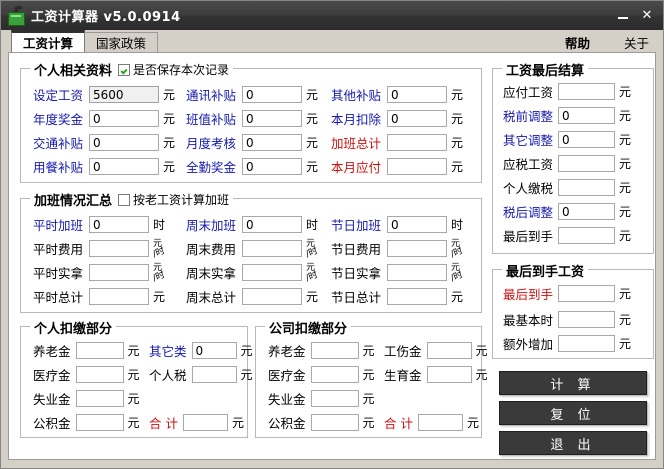  What do you see at coordinates (417, 224) in the screenshot?
I see `input-holiday-overtime: 0` at bounding box center [417, 224].